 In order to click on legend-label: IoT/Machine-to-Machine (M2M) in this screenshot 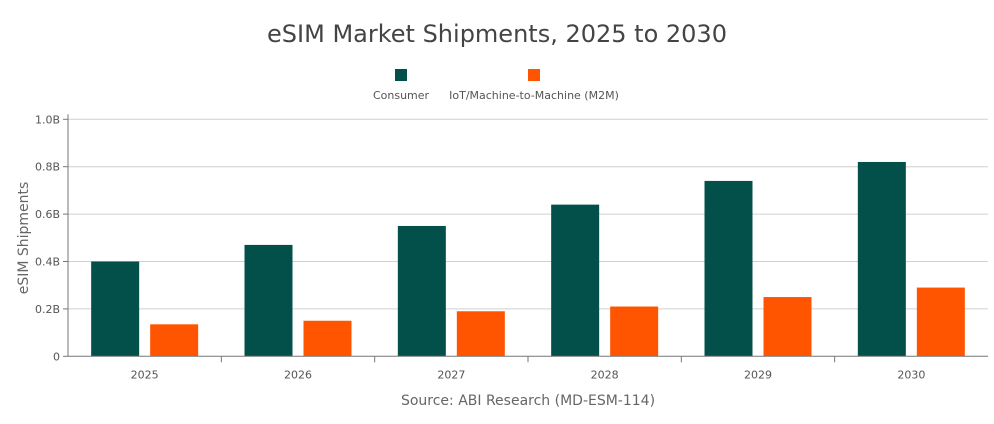, I will do `click(534, 95)`.